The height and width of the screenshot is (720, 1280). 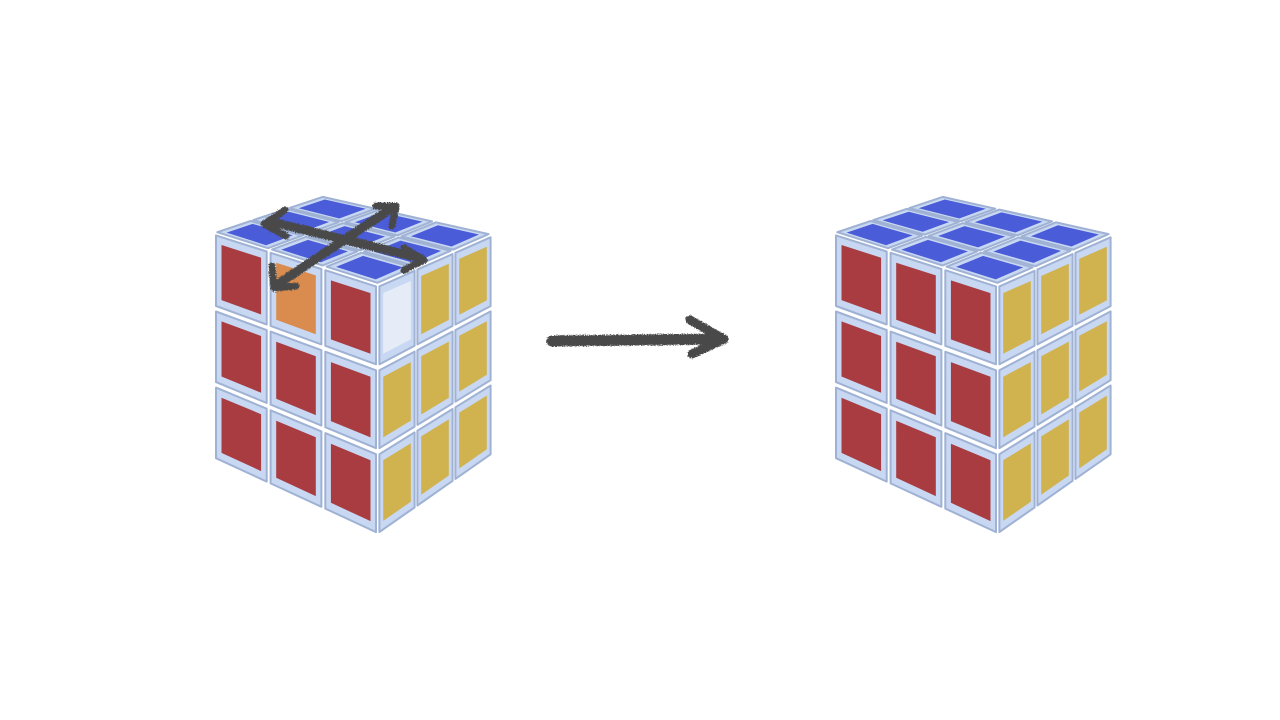 I want to click on swap-arrows-icon, so click(x=344, y=247).